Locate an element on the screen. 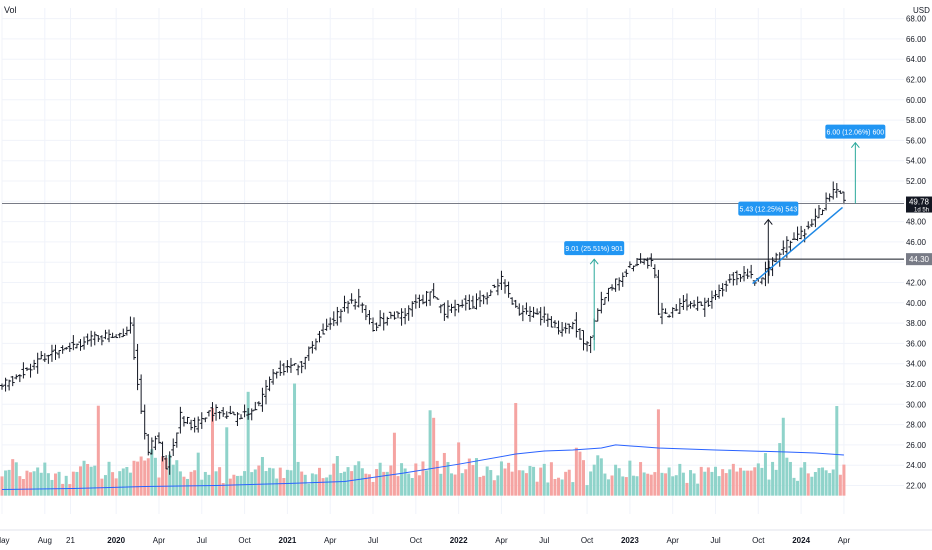  currency-label: USD is located at coordinates (921, 10).